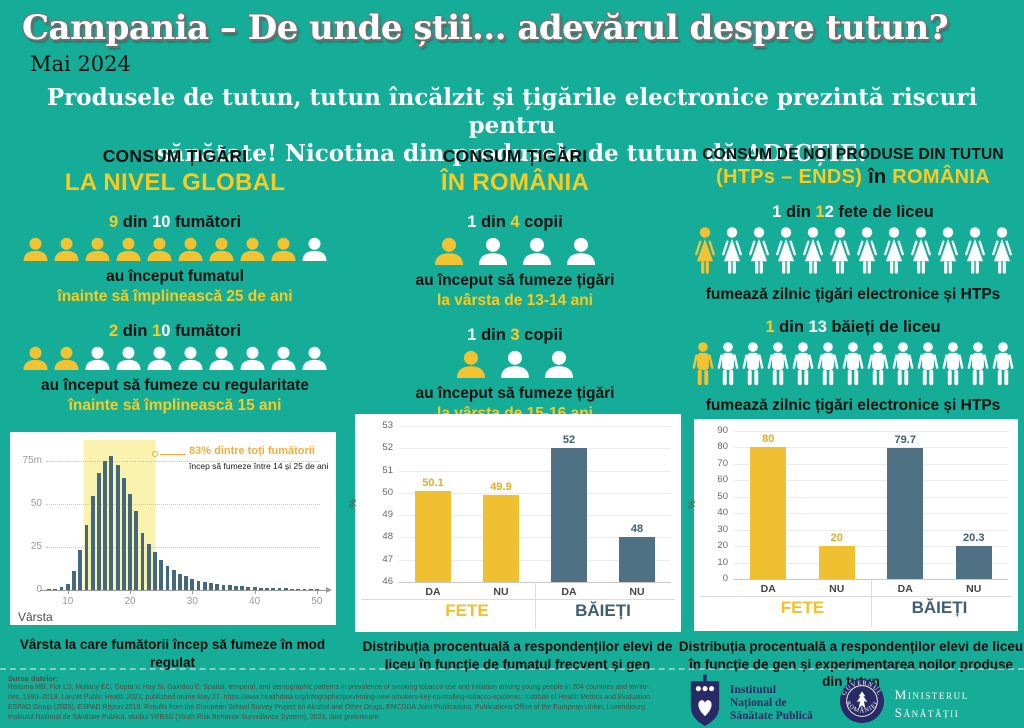  I want to click on stat-htp-girls: 1 din 12 fete de liceu, so click(853, 253).